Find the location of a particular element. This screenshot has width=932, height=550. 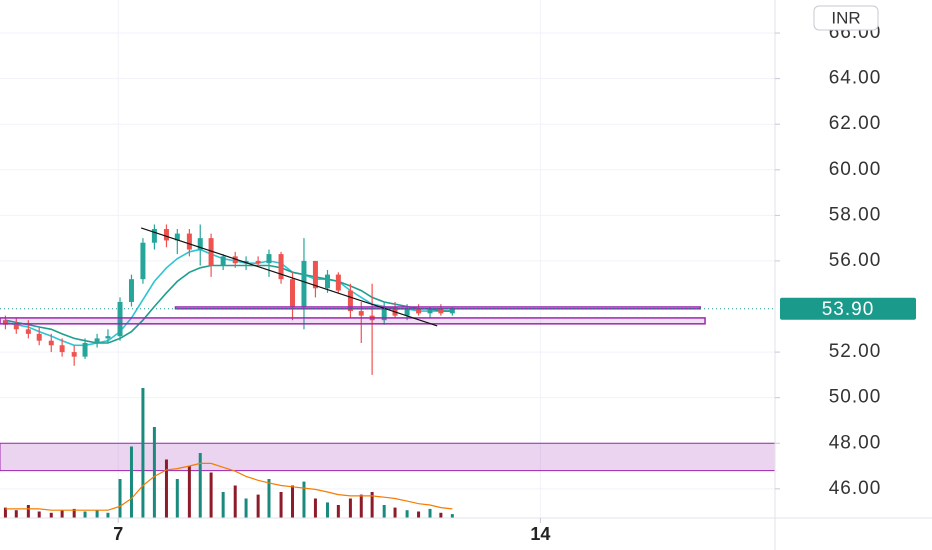

y-tick-label: 64.00 is located at coordinates (855, 78).